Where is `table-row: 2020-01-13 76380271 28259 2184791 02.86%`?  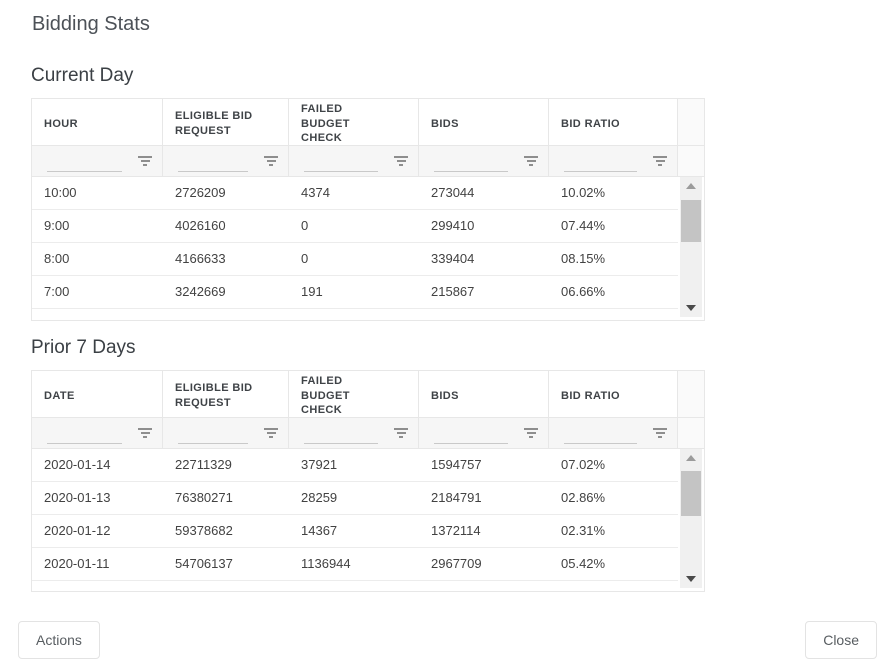 table-row: 2020-01-13 76380271 28259 2184791 02.86% is located at coordinates (355, 498).